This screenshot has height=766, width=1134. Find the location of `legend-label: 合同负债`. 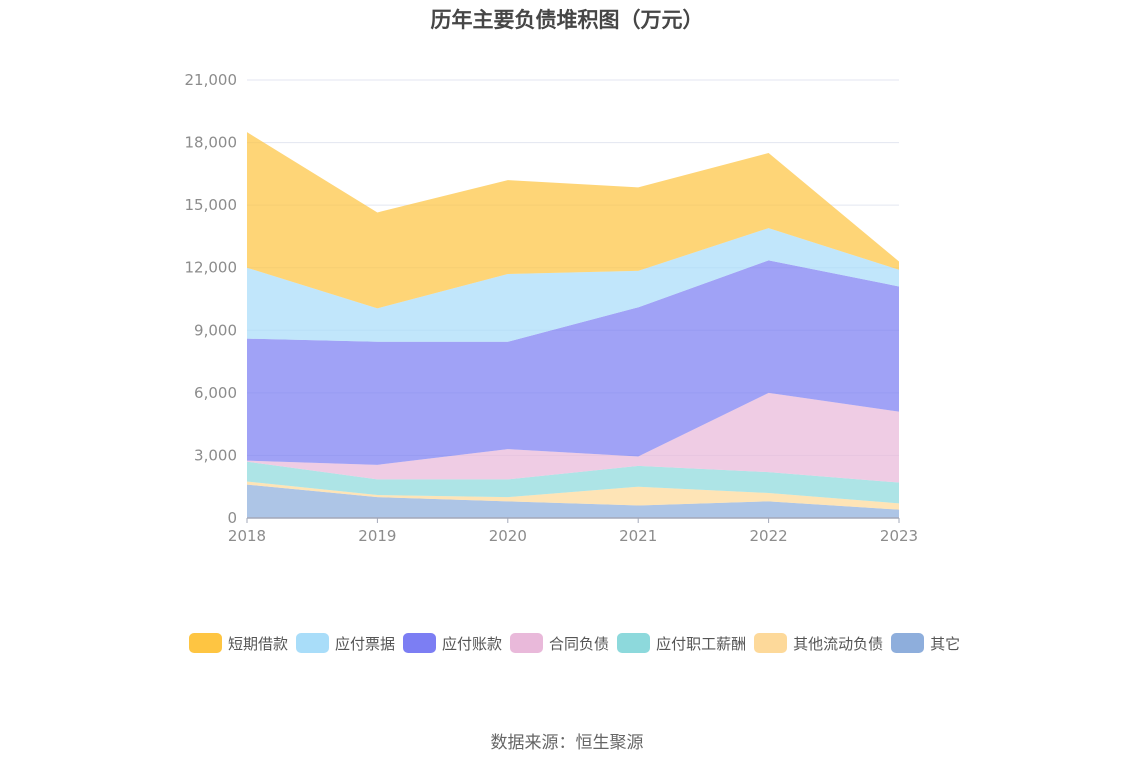

legend-label: 合同负债 is located at coordinates (579, 643).